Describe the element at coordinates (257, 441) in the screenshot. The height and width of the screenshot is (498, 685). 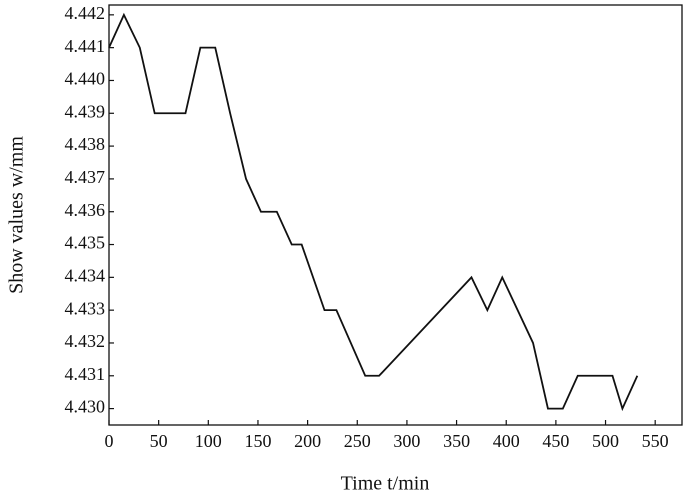
I see `x-tick-label: 150` at that location.